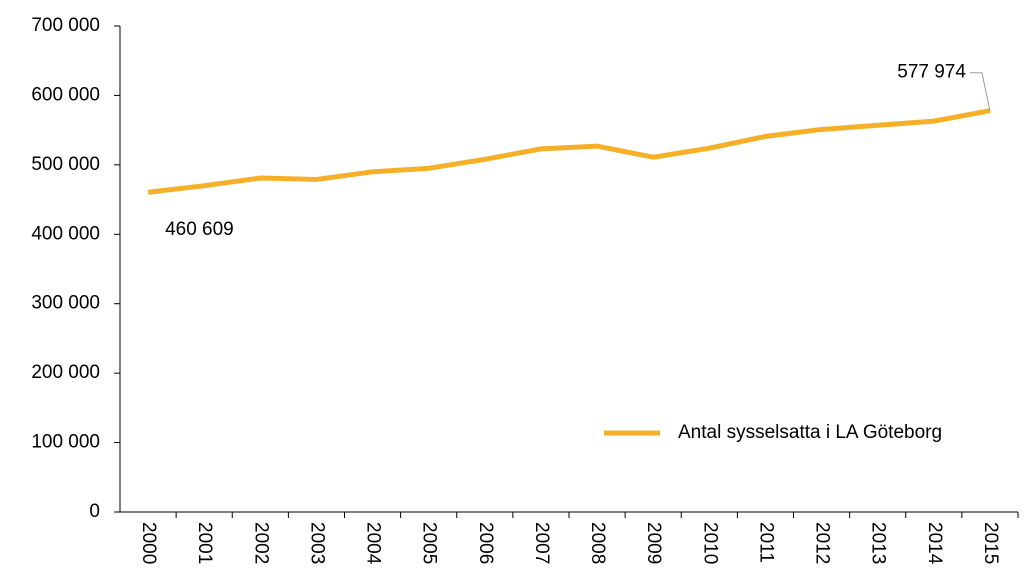  Describe the element at coordinates (199, 229) in the screenshot. I see `data-label: 460 609` at that location.